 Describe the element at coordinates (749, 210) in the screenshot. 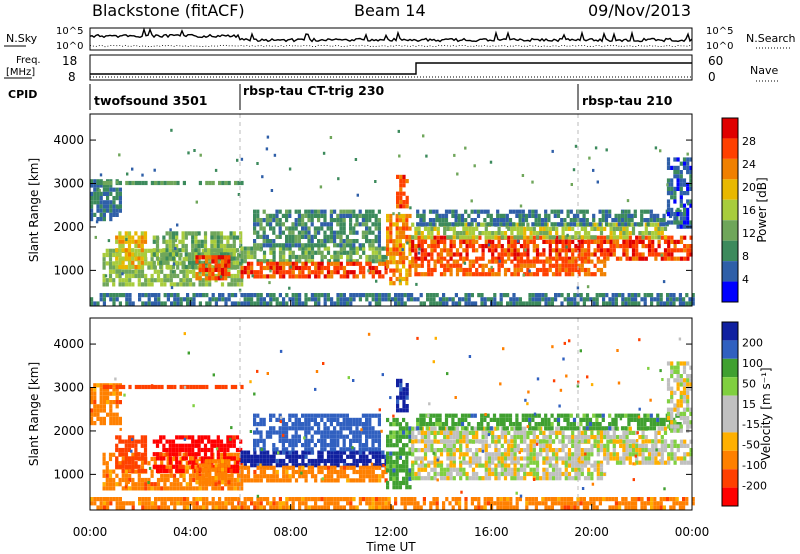

I see `power-colorbar-tick: 16` at that location.